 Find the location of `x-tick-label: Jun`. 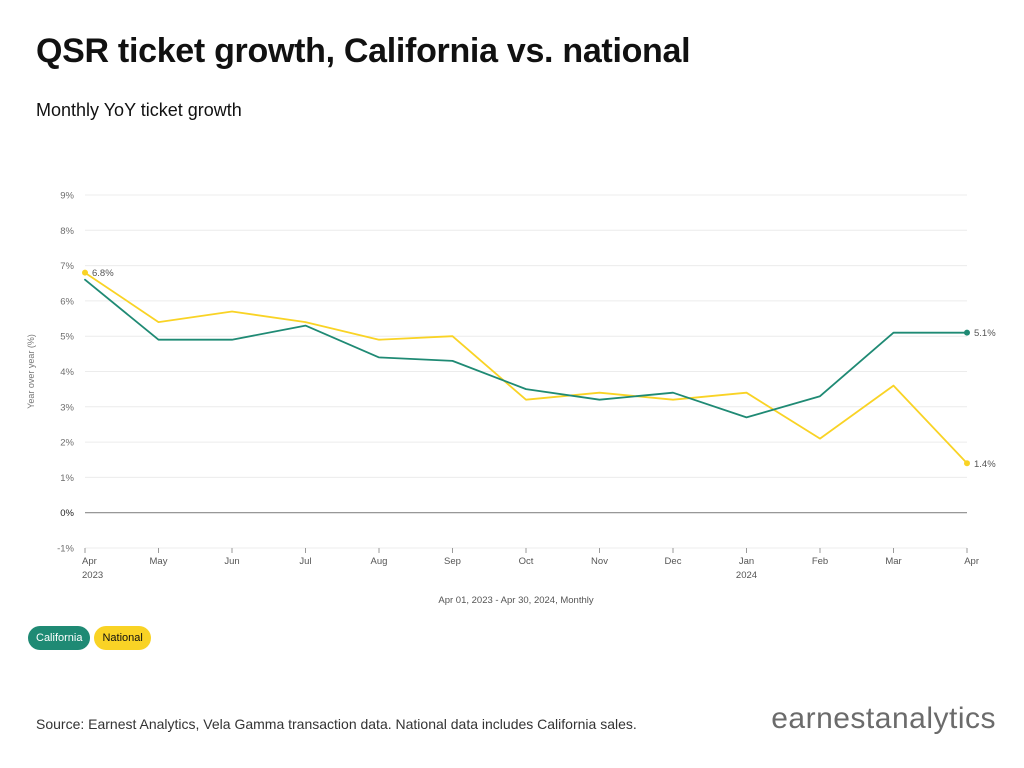

x-tick-label: Jun is located at coordinates (231, 561).